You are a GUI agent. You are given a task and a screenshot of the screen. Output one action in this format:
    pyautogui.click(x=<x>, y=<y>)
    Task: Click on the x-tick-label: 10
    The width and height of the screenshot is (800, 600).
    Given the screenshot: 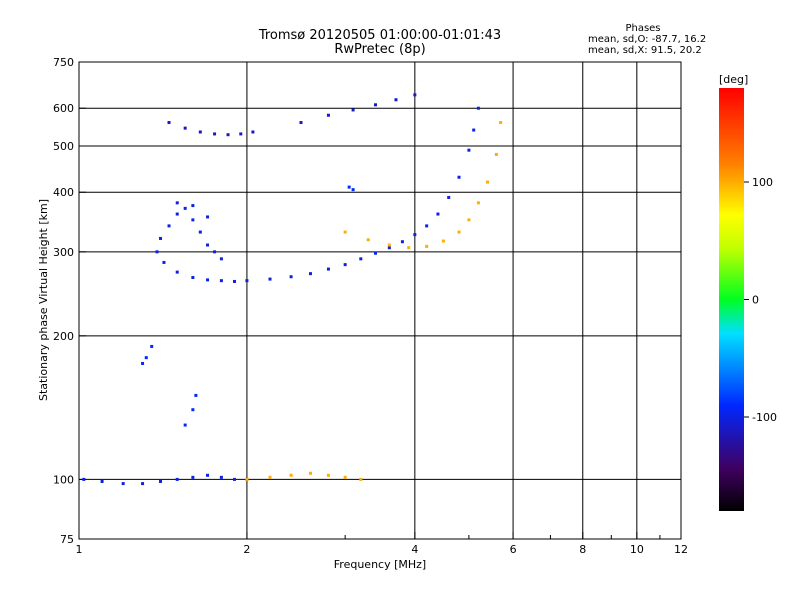 What is the action you would take?
    pyautogui.click(x=637, y=549)
    